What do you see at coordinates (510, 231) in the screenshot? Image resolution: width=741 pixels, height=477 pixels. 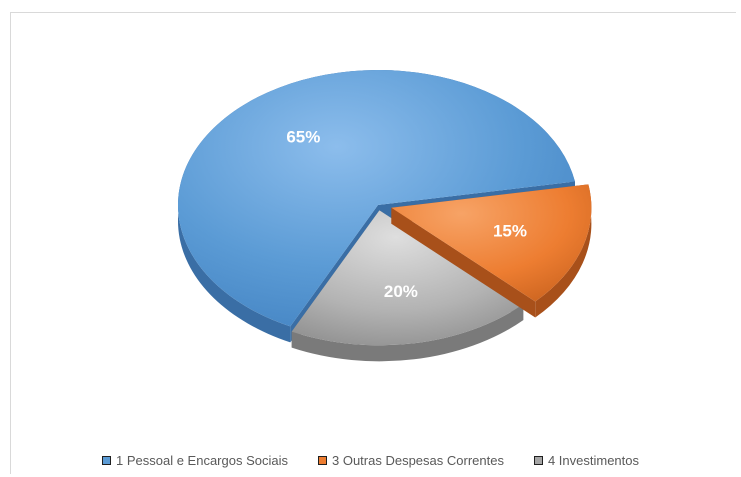 I see `data-label-outras-despesas: 15%` at bounding box center [510, 231].